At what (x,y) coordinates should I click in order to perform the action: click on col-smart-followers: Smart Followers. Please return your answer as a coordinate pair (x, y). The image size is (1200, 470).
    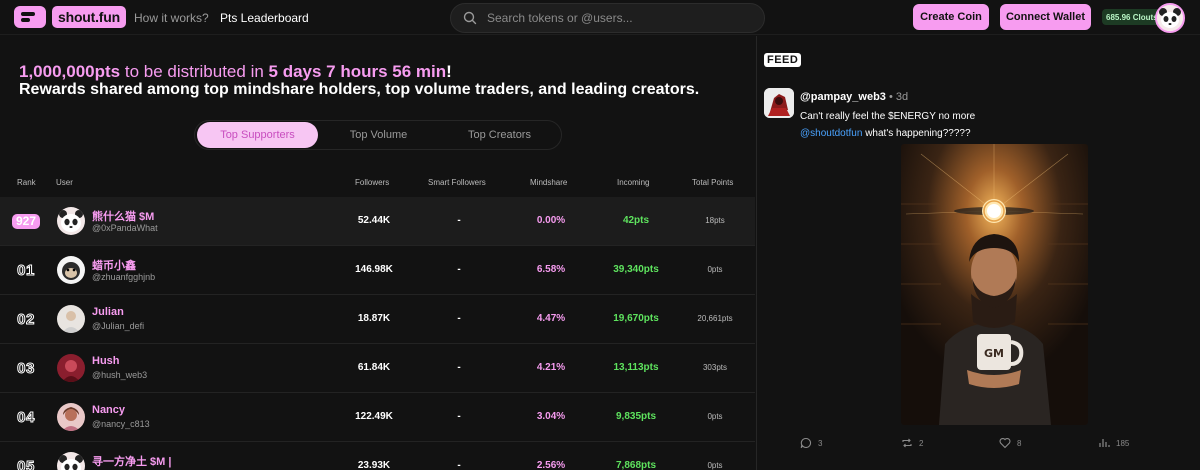
    Looking at the image, I should click on (457, 182).